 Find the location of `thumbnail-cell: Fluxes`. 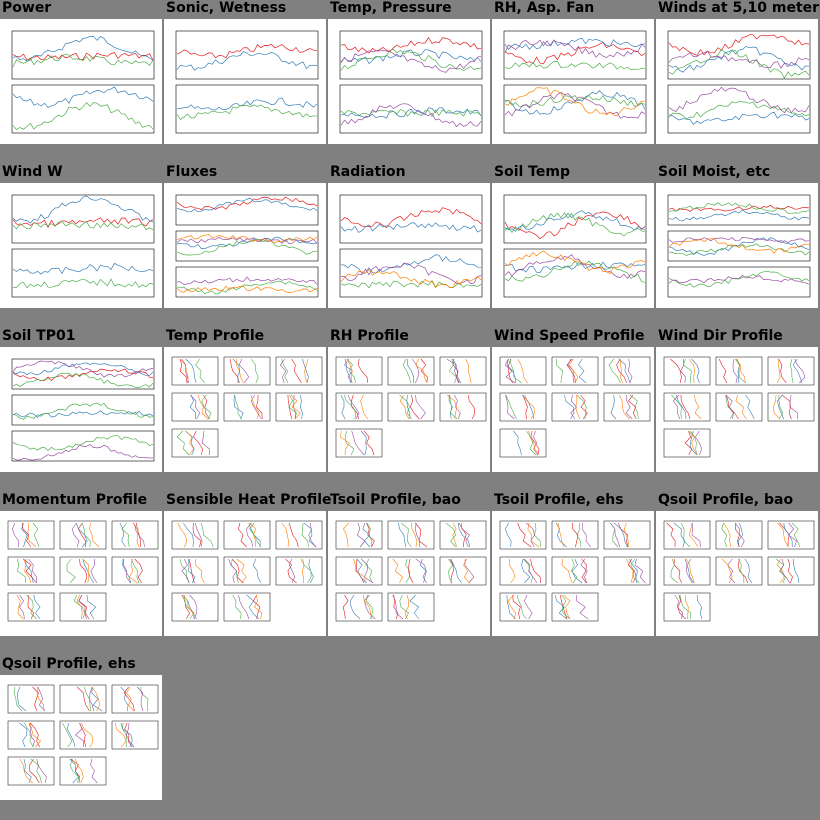

thumbnail-cell: Fluxes is located at coordinates (246, 246).